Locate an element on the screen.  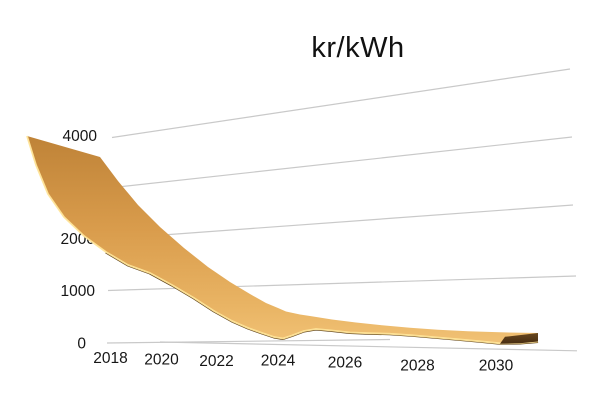
x-tick-label: 2022 is located at coordinates (216, 361).